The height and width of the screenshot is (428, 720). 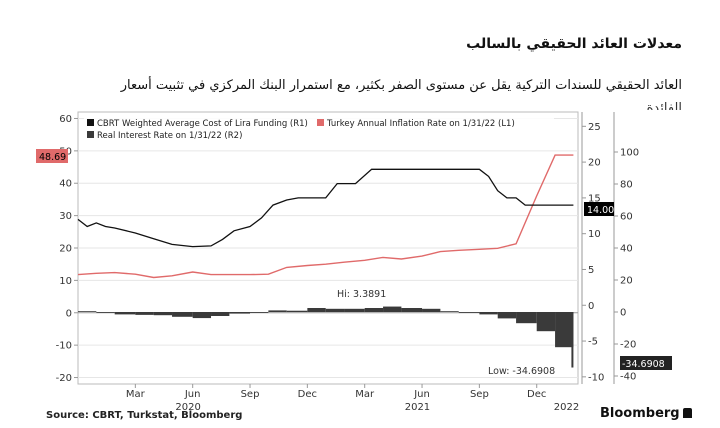 I want to click on x-year-label: 2022, so click(x=566, y=407).